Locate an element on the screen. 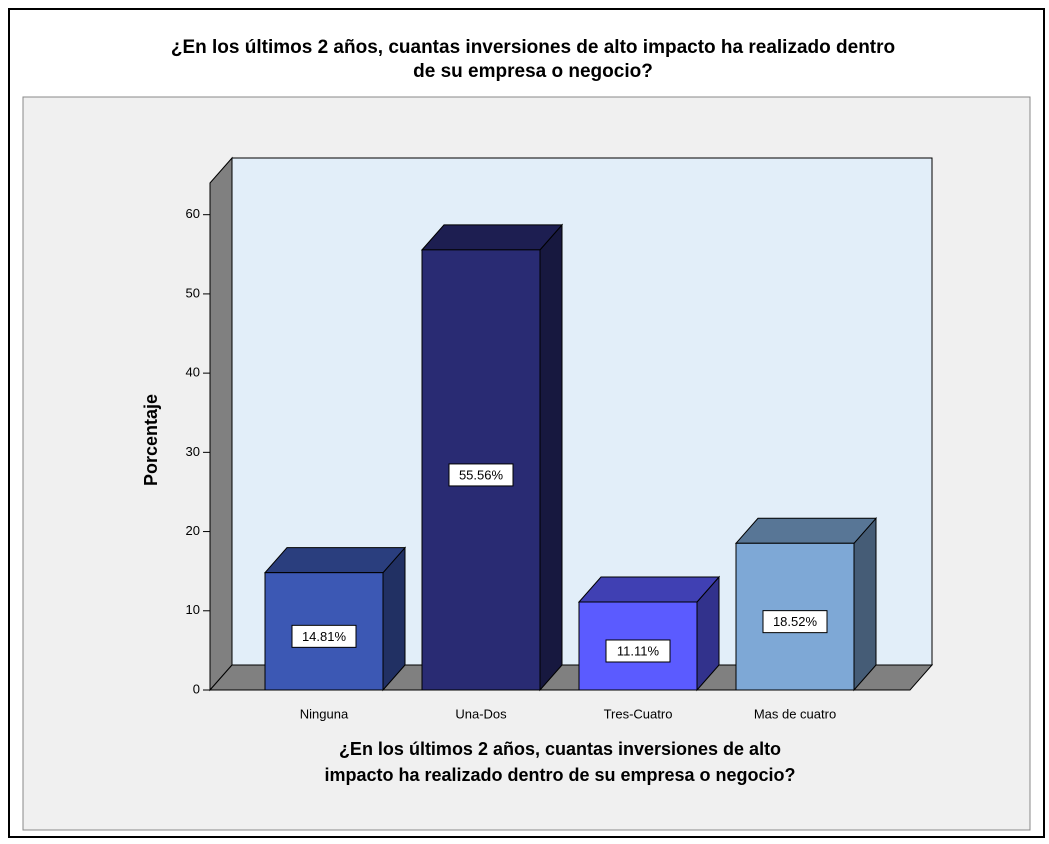 This screenshot has height=844, width=1049. y-tick-label: 40 is located at coordinates (193, 372).